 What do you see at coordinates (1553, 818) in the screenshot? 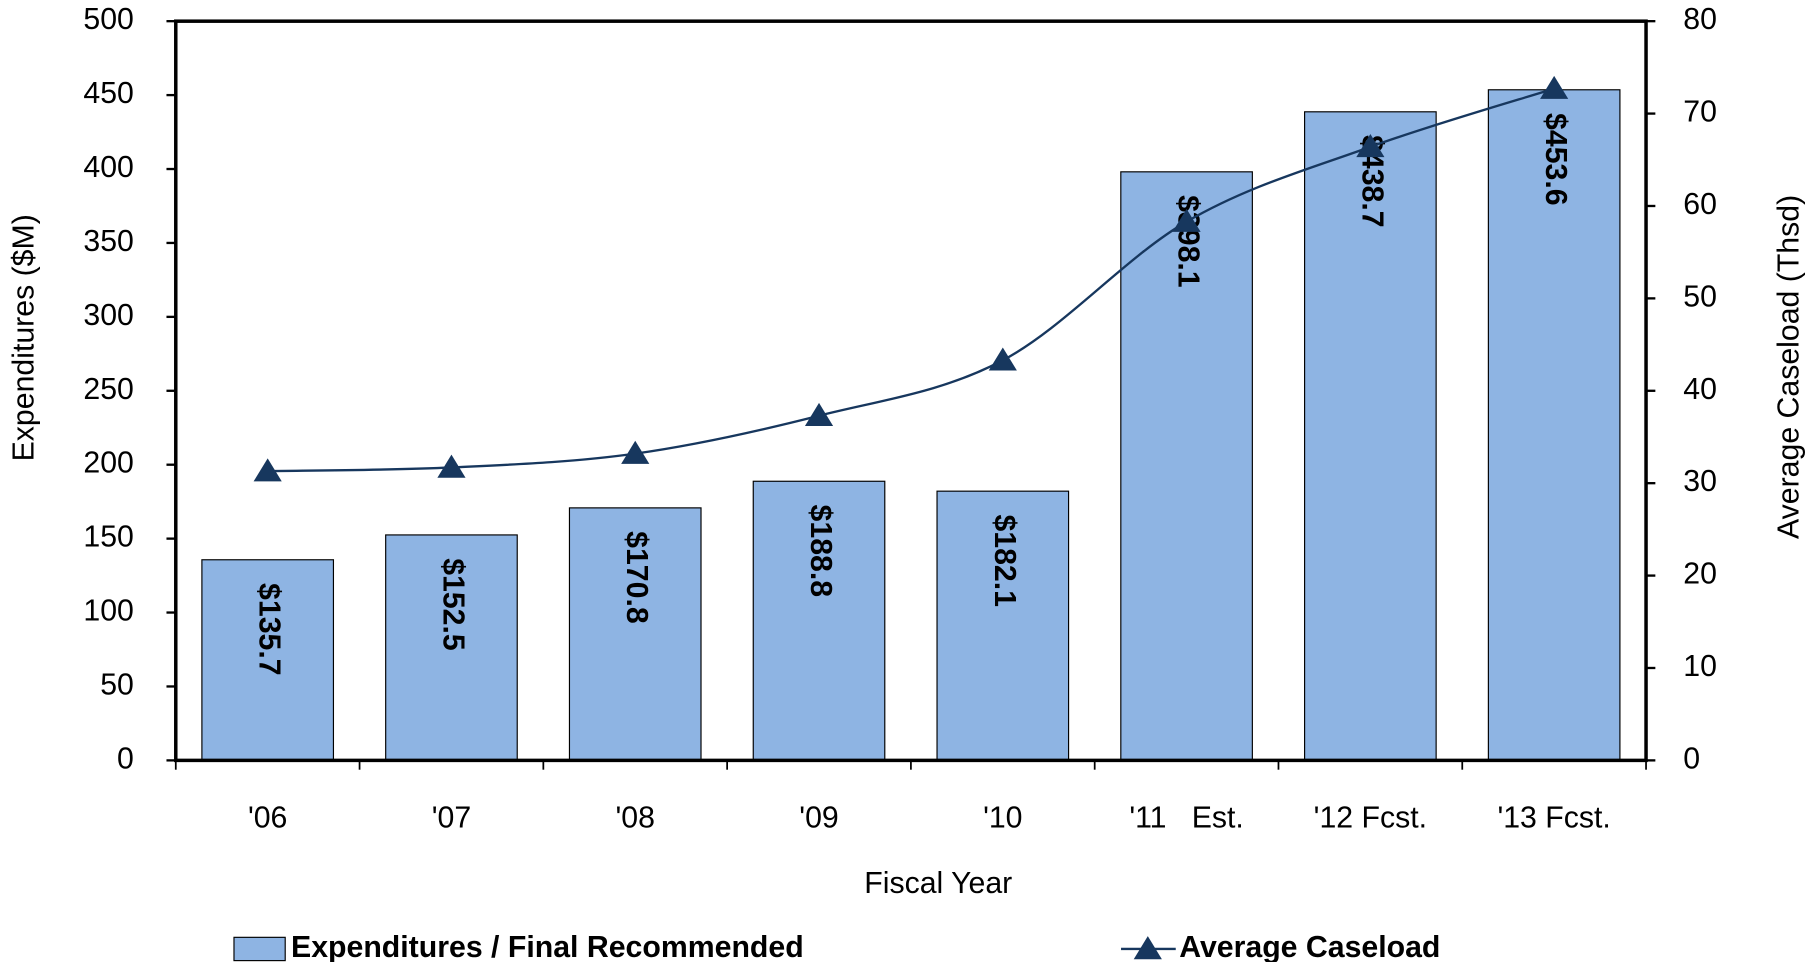
I see `x-tick-label: '13 Fcst.` at bounding box center [1553, 818].